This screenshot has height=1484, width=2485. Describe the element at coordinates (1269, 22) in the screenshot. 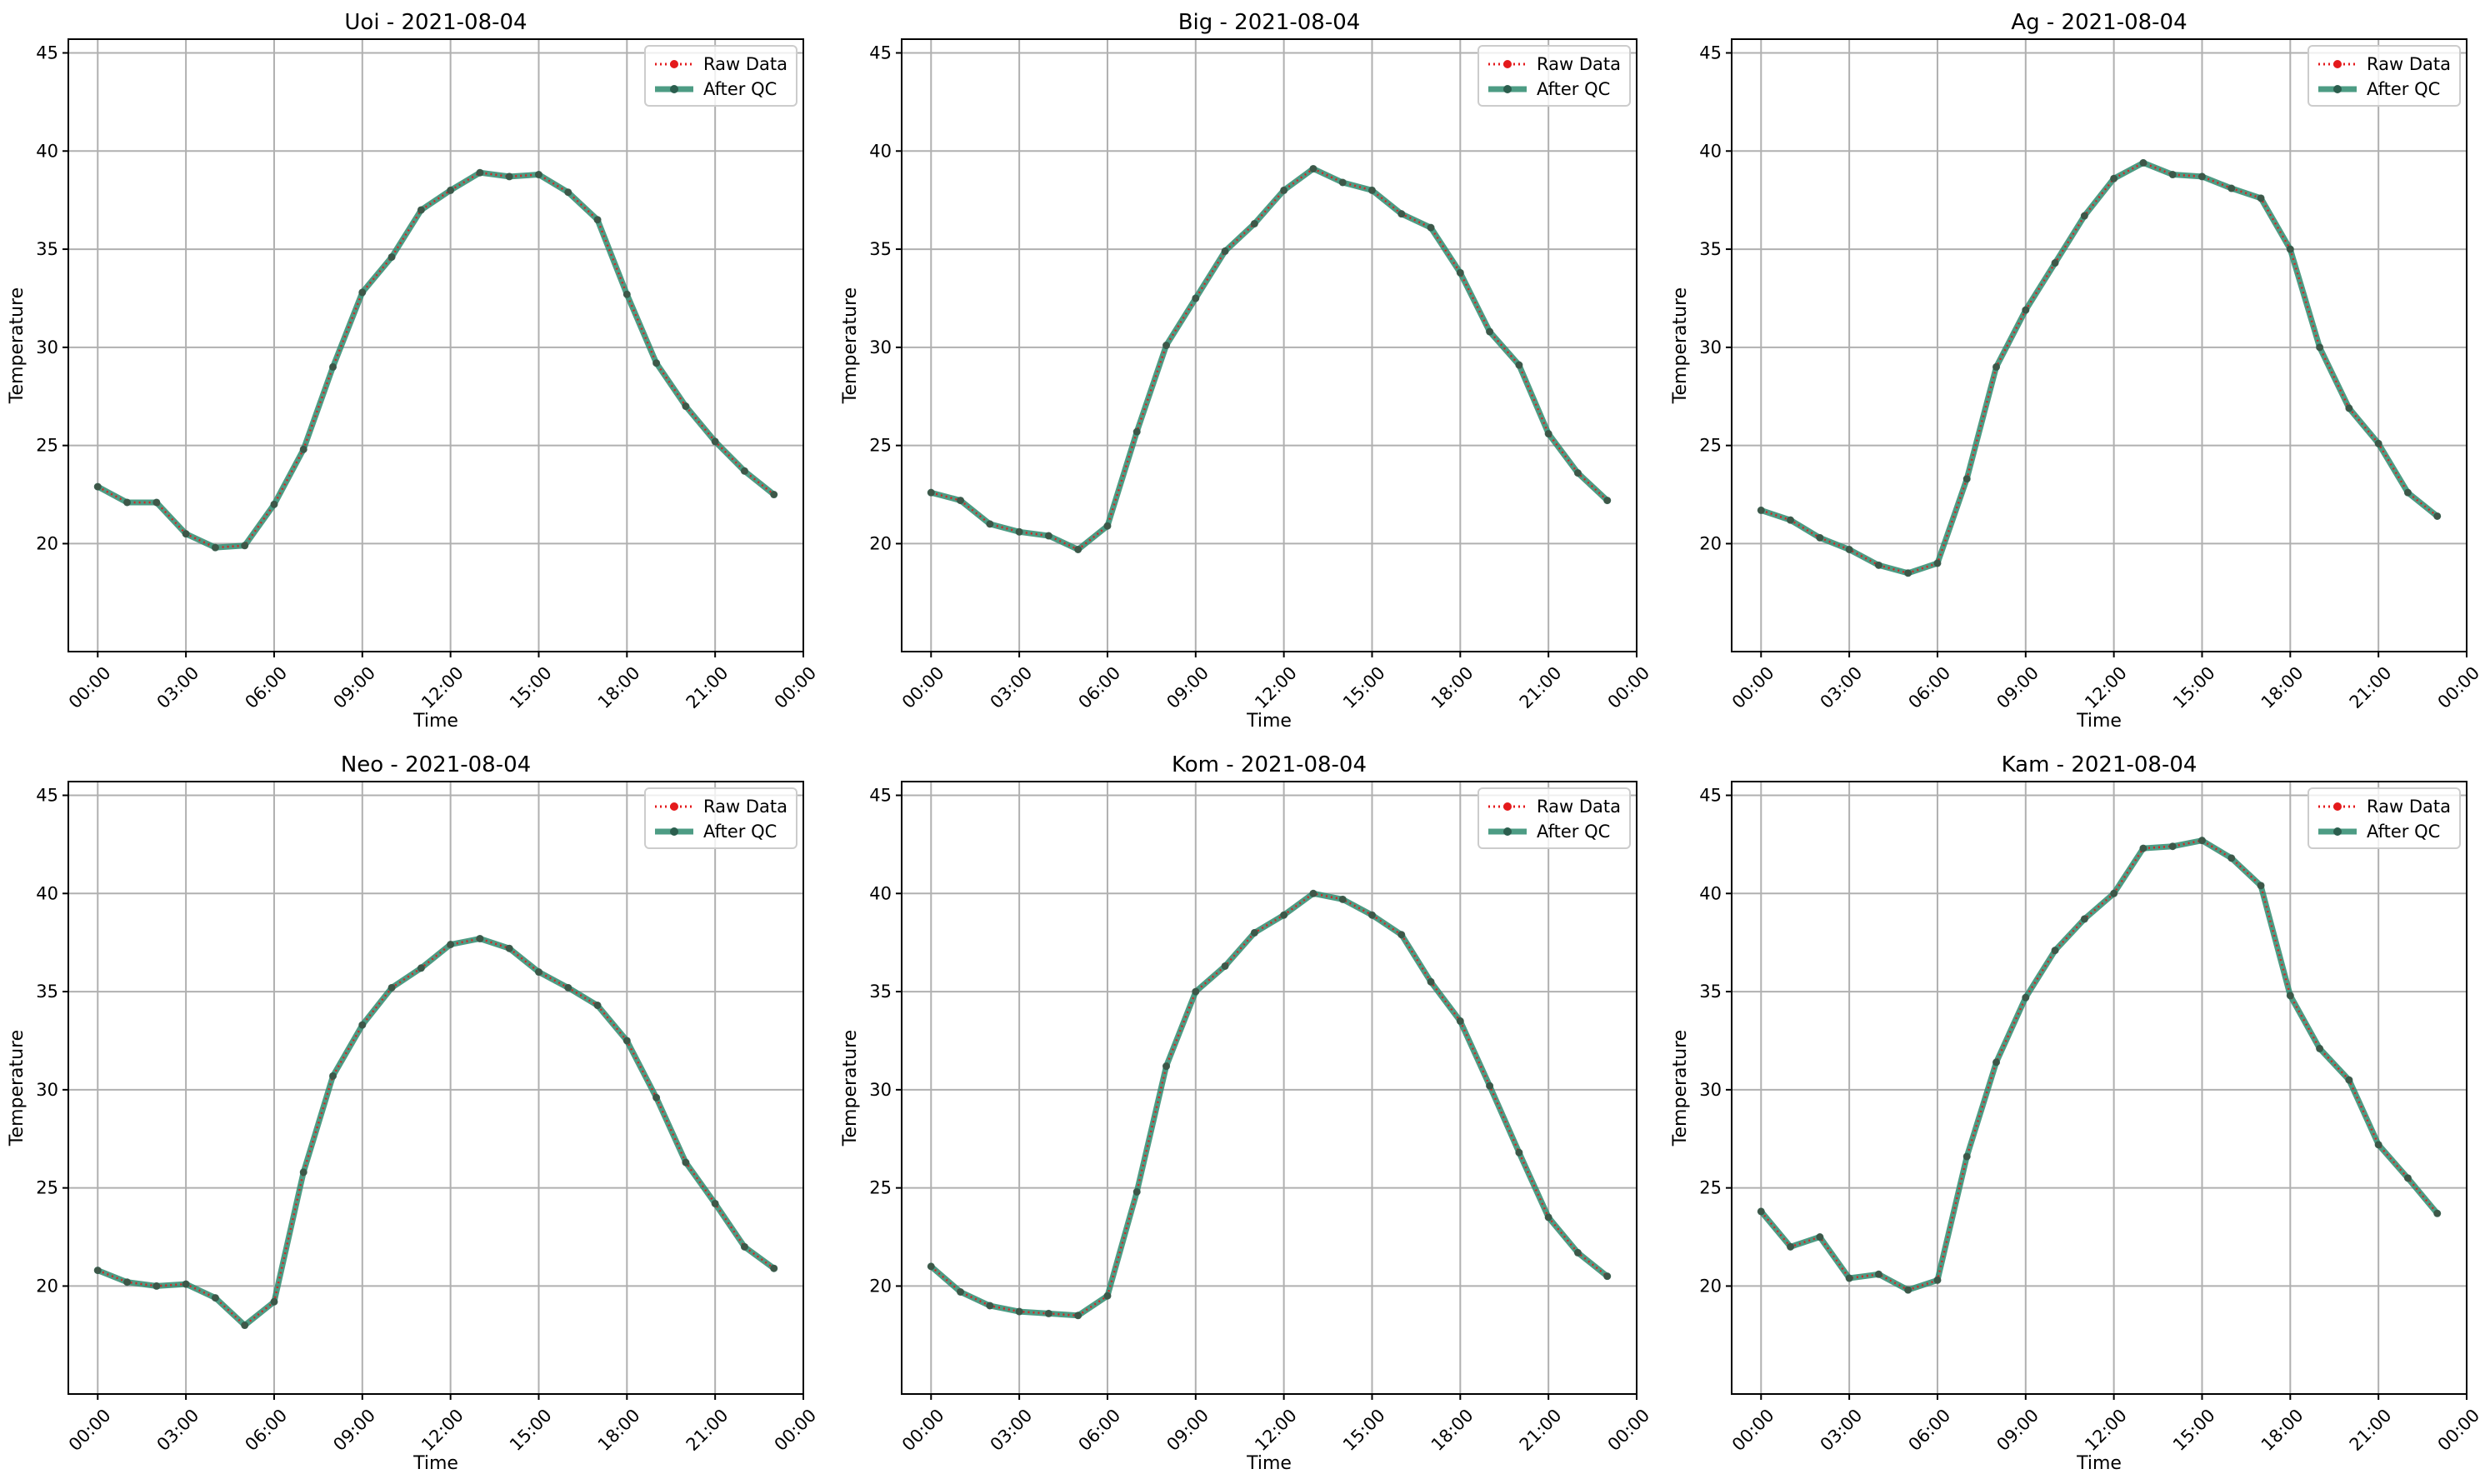

I see `panel-title: Big - 2021-08-04` at that location.